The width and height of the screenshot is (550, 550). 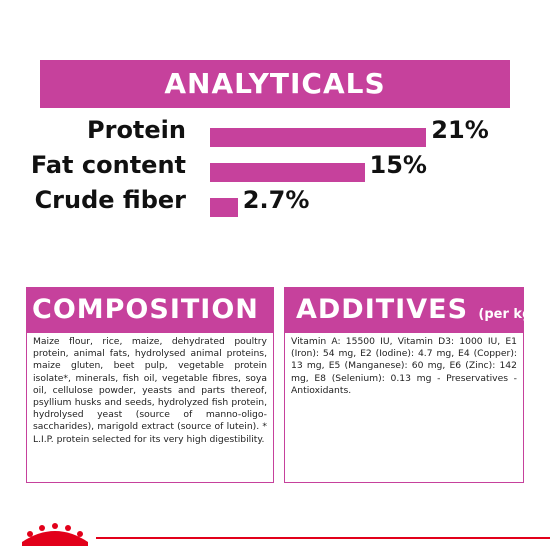 What do you see at coordinates (136, 130) in the screenshot?
I see `row-label: Protein` at bounding box center [136, 130].